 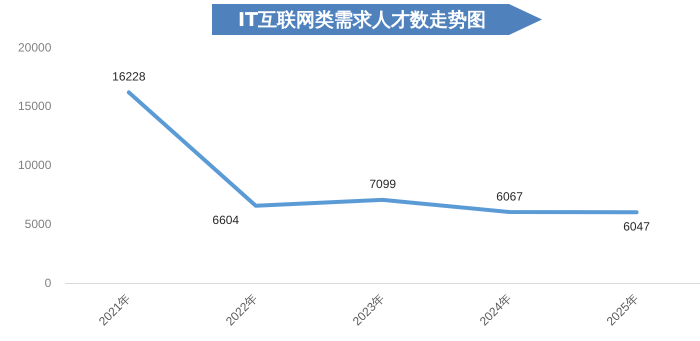 What do you see at coordinates (382, 184) in the screenshot?
I see `data-label: 7099` at bounding box center [382, 184].